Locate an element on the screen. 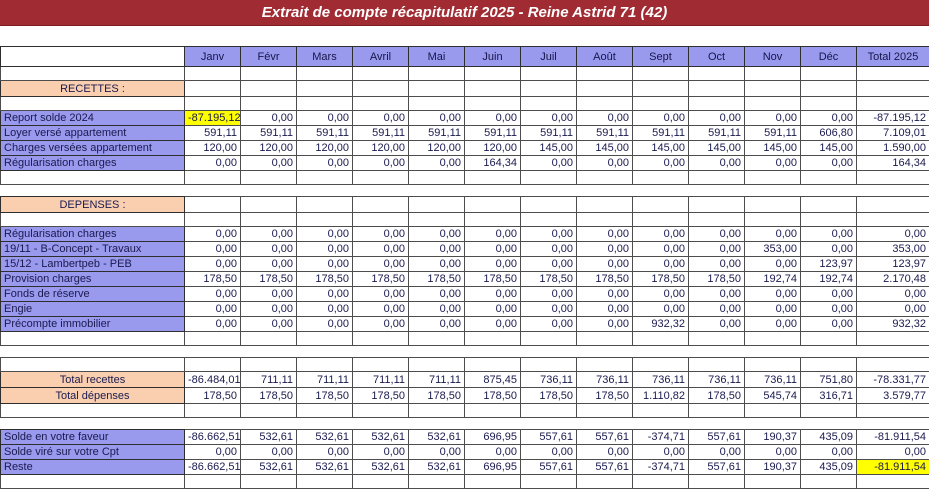 The width and height of the screenshot is (929, 489). row-label: Provision charges is located at coordinates (93, 279).